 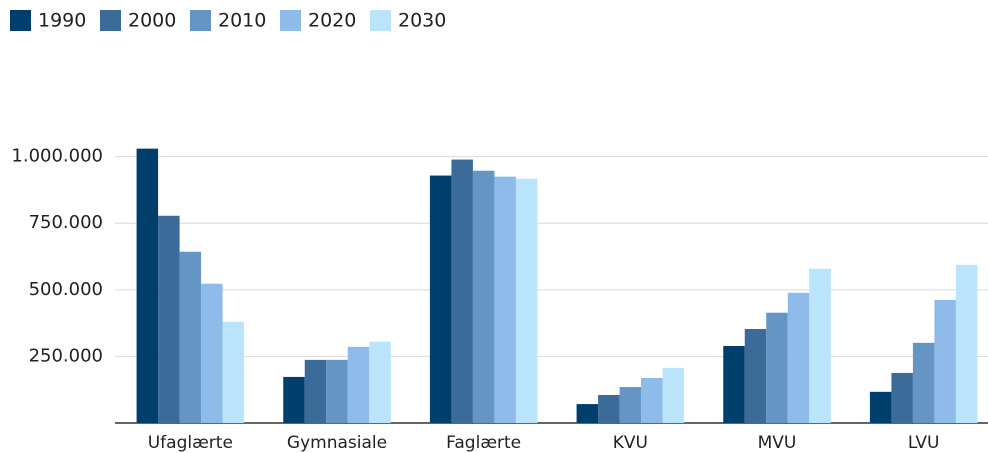 What do you see at coordinates (66, 355) in the screenshot?
I see `y-tick-label: 250.000` at bounding box center [66, 355].